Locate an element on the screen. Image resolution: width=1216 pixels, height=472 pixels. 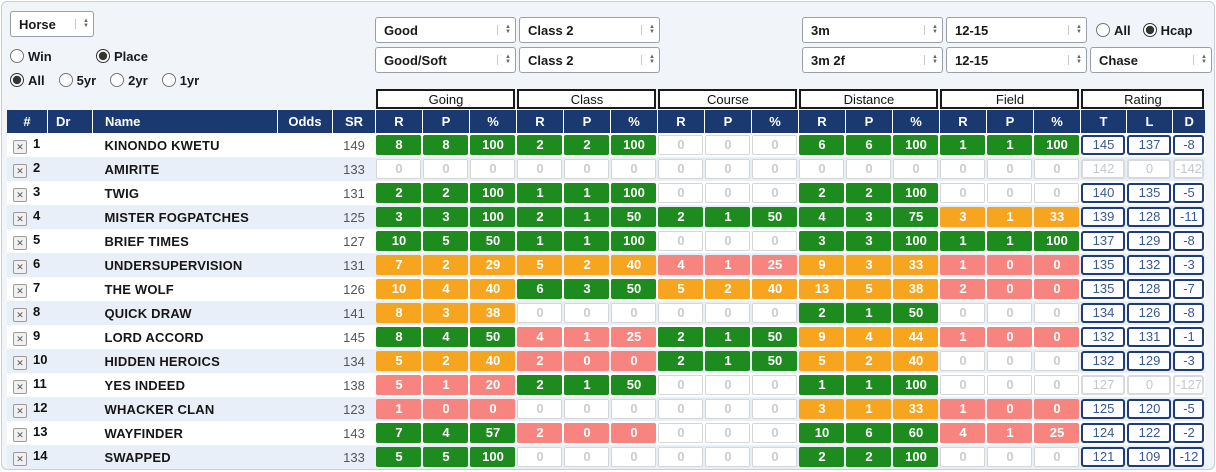
distance-select-2: 3m 2f ▲ ▼ is located at coordinates (872, 60).